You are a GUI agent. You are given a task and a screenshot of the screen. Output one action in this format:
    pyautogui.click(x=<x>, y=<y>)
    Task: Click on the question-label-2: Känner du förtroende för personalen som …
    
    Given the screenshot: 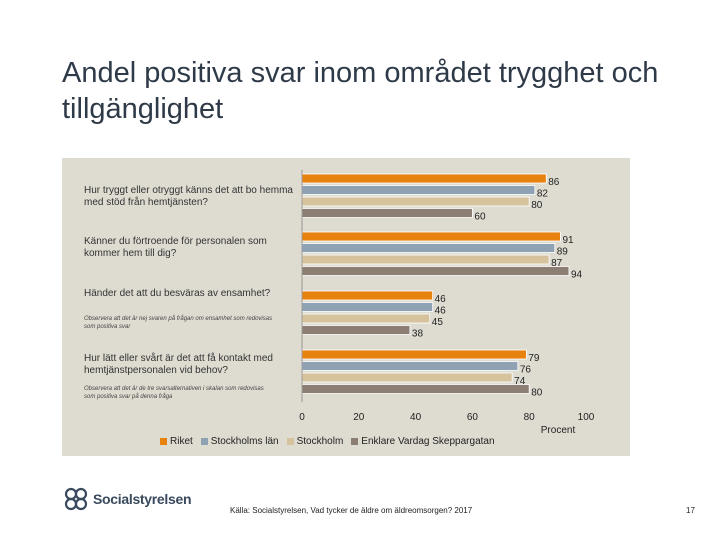 What is the action you would take?
    pyautogui.click(x=175, y=247)
    